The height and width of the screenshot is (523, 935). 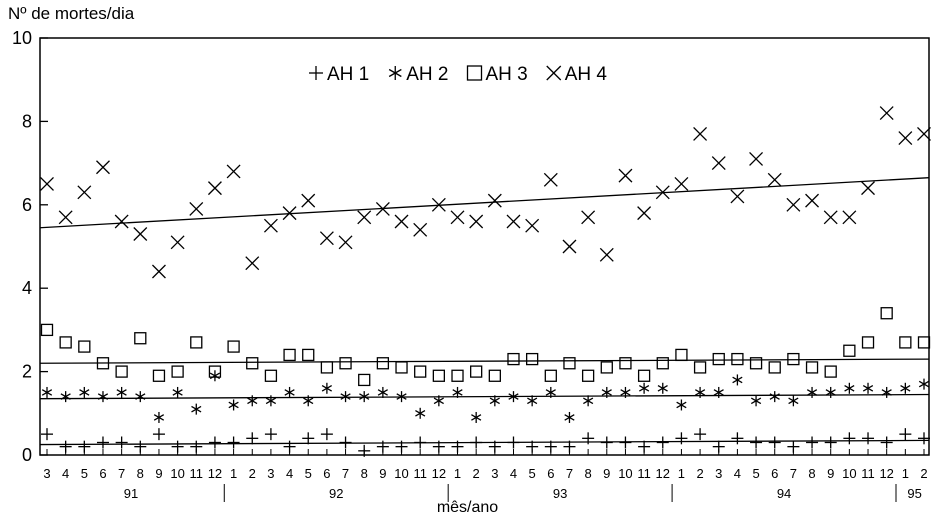 I want to click on year-label: 95, so click(x=914, y=493).